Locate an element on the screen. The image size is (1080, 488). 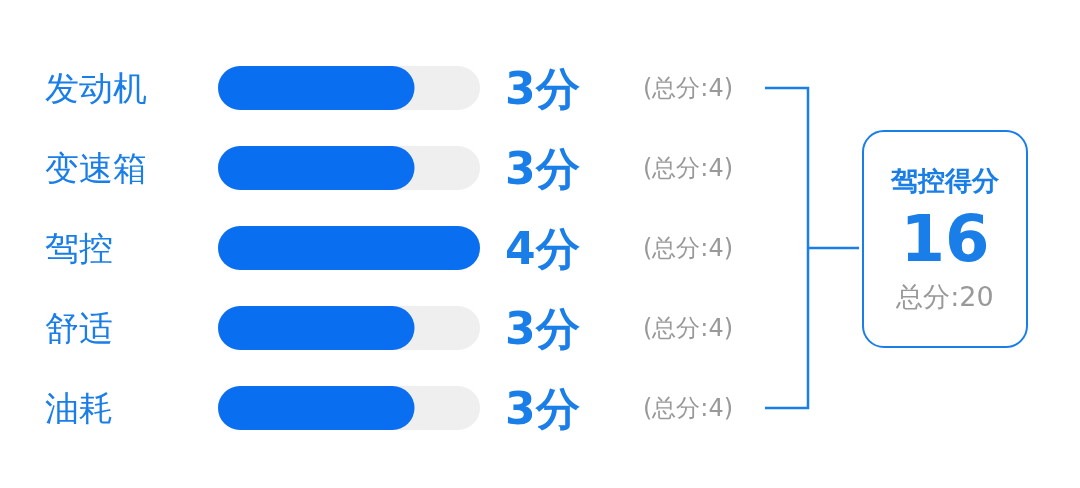
y-tick-label: 发动机 is located at coordinates (96, 88).